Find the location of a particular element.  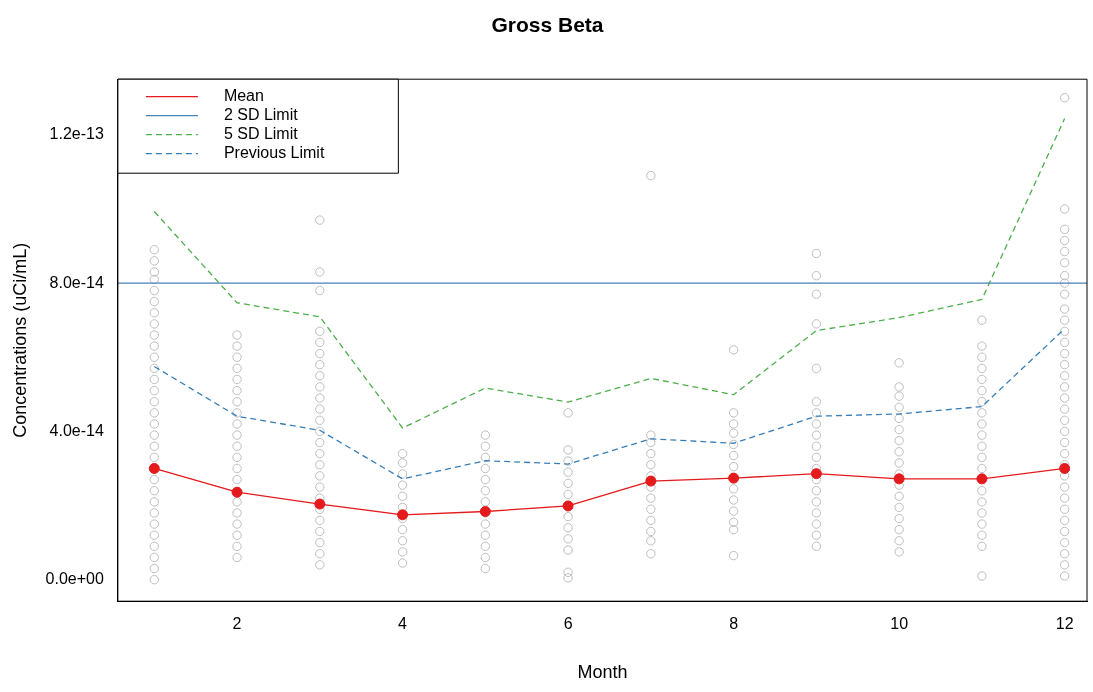

x-tick-label: 12 is located at coordinates (1064, 624).